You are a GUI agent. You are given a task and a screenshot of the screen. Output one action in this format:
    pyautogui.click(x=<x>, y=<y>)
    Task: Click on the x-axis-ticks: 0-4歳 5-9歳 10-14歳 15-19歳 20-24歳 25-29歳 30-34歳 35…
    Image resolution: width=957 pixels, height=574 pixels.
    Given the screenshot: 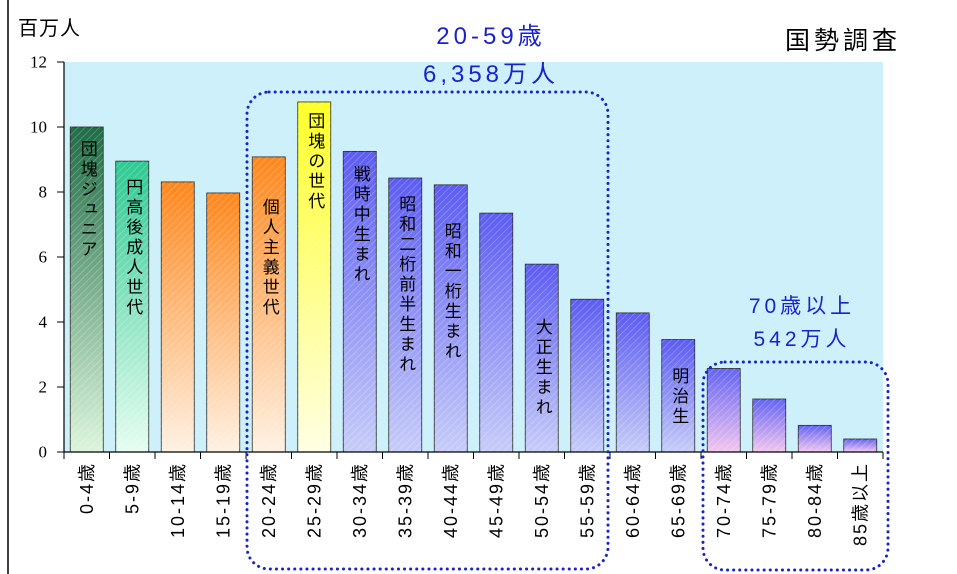 What is the action you would take?
    pyautogui.click(x=474, y=504)
    